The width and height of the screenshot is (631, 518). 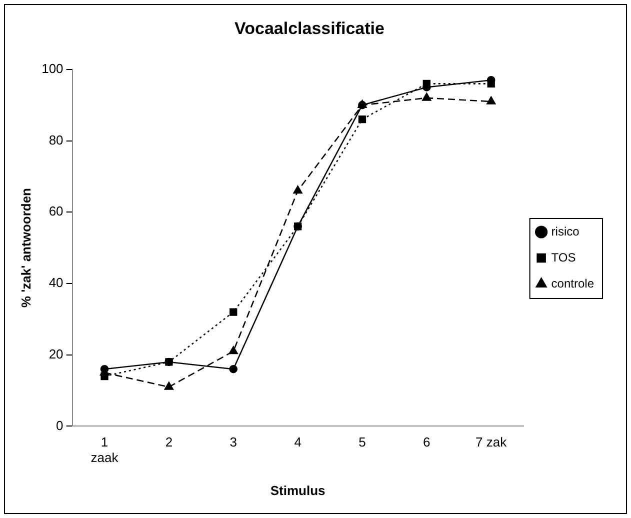 I want to click on legend-label: controle, so click(x=572, y=283).